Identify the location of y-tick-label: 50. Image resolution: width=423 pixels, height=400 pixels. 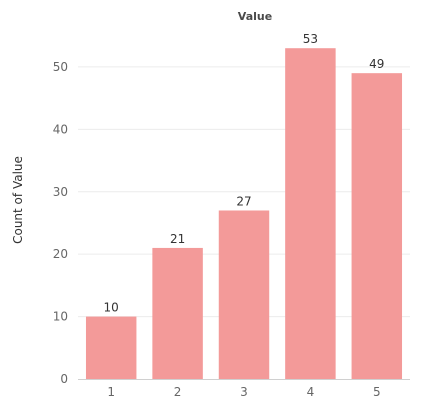
(60, 67).